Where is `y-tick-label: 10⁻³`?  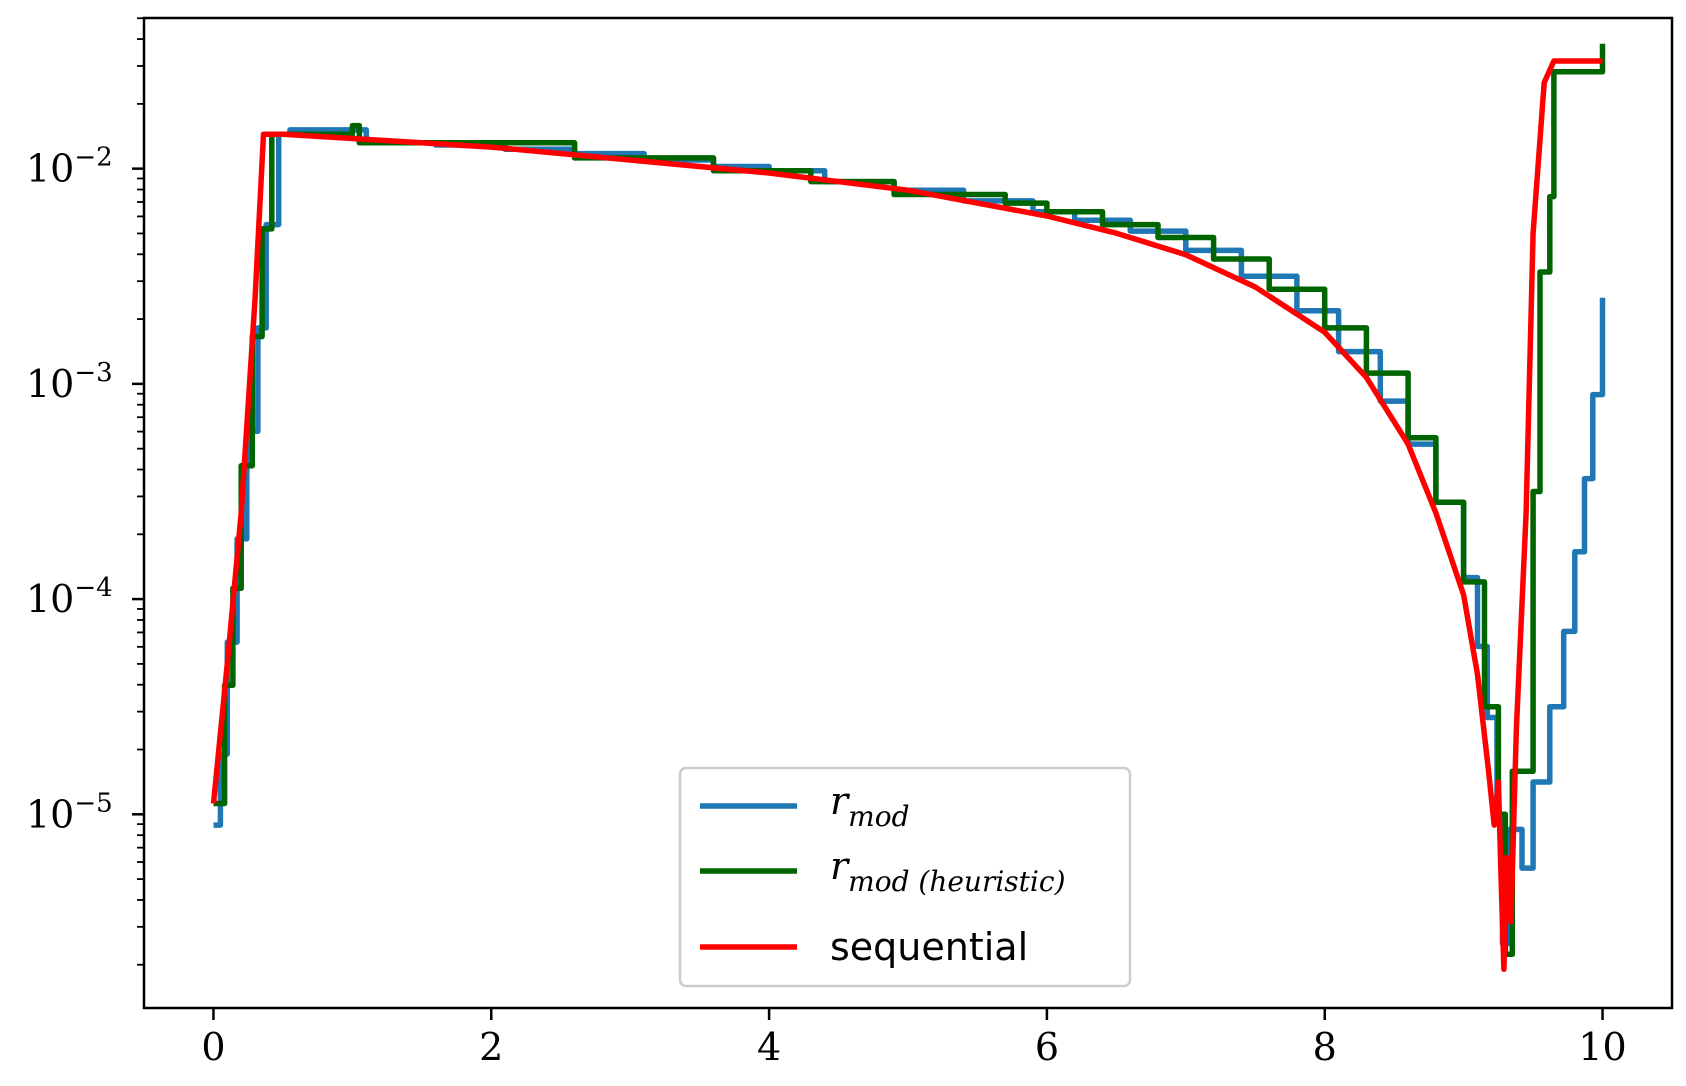
y-tick-label: 10⁻³ is located at coordinates (69, 382).